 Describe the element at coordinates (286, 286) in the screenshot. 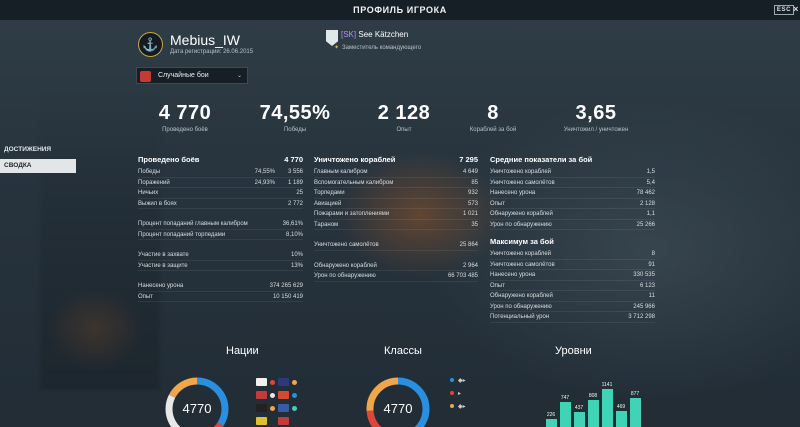

I see `row-value: 374 265 629` at that location.